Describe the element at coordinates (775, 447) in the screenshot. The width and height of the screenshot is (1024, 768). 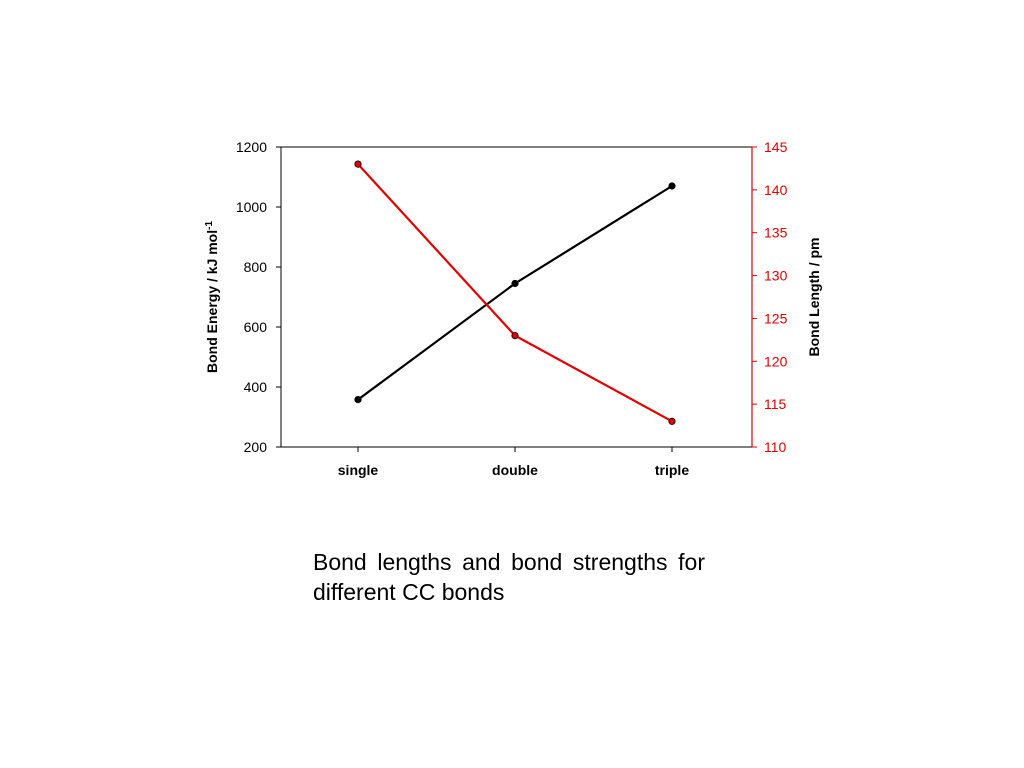
I see `right-tick-label: 110` at that location.